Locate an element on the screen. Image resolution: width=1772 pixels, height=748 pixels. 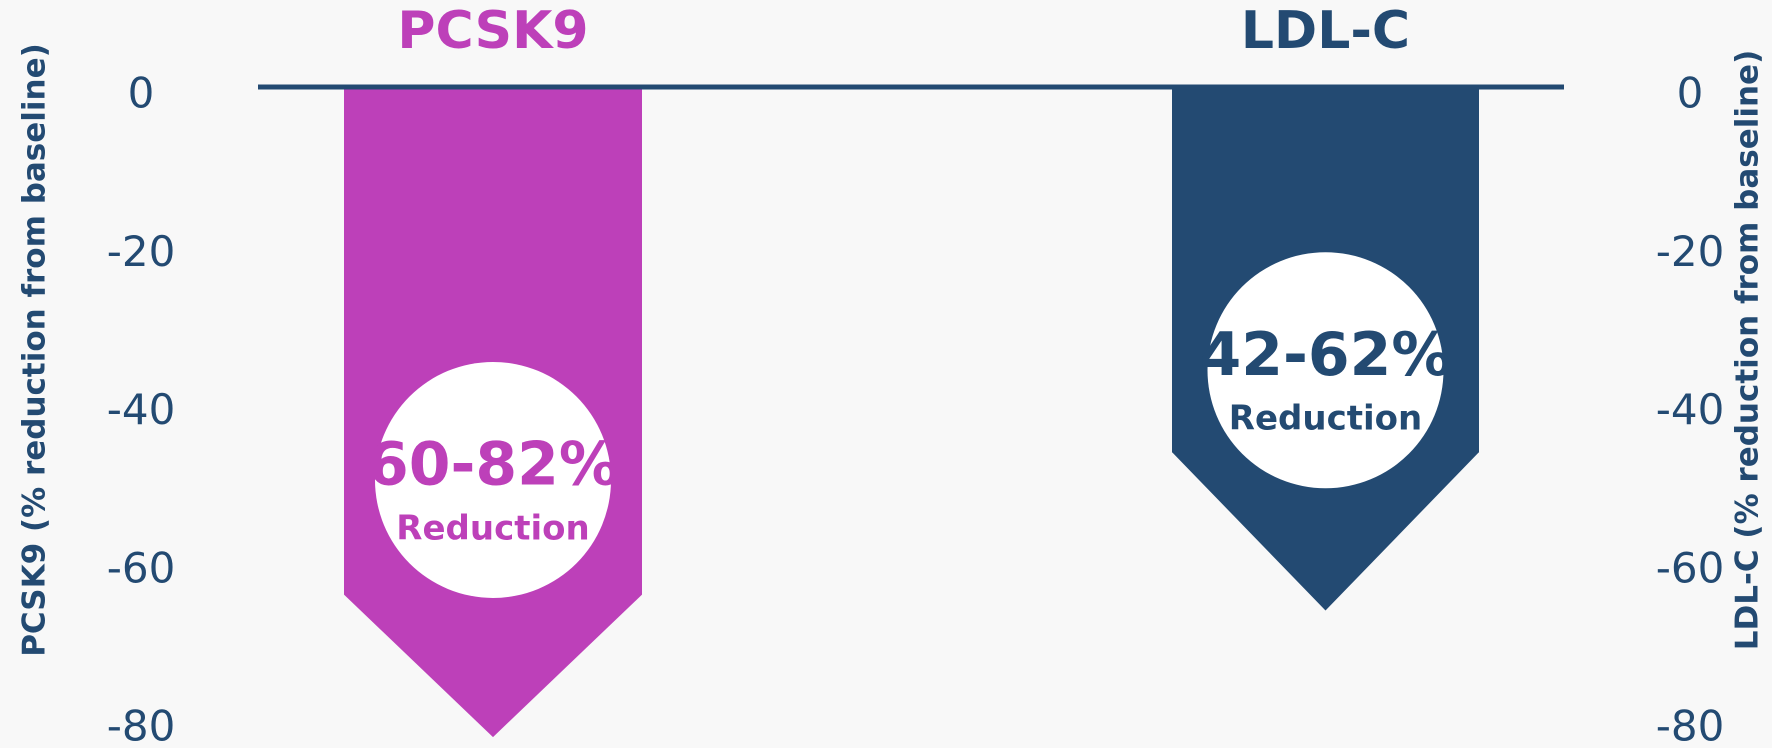
y2-tick-label: 0 is located at coordinates (1690, 93).